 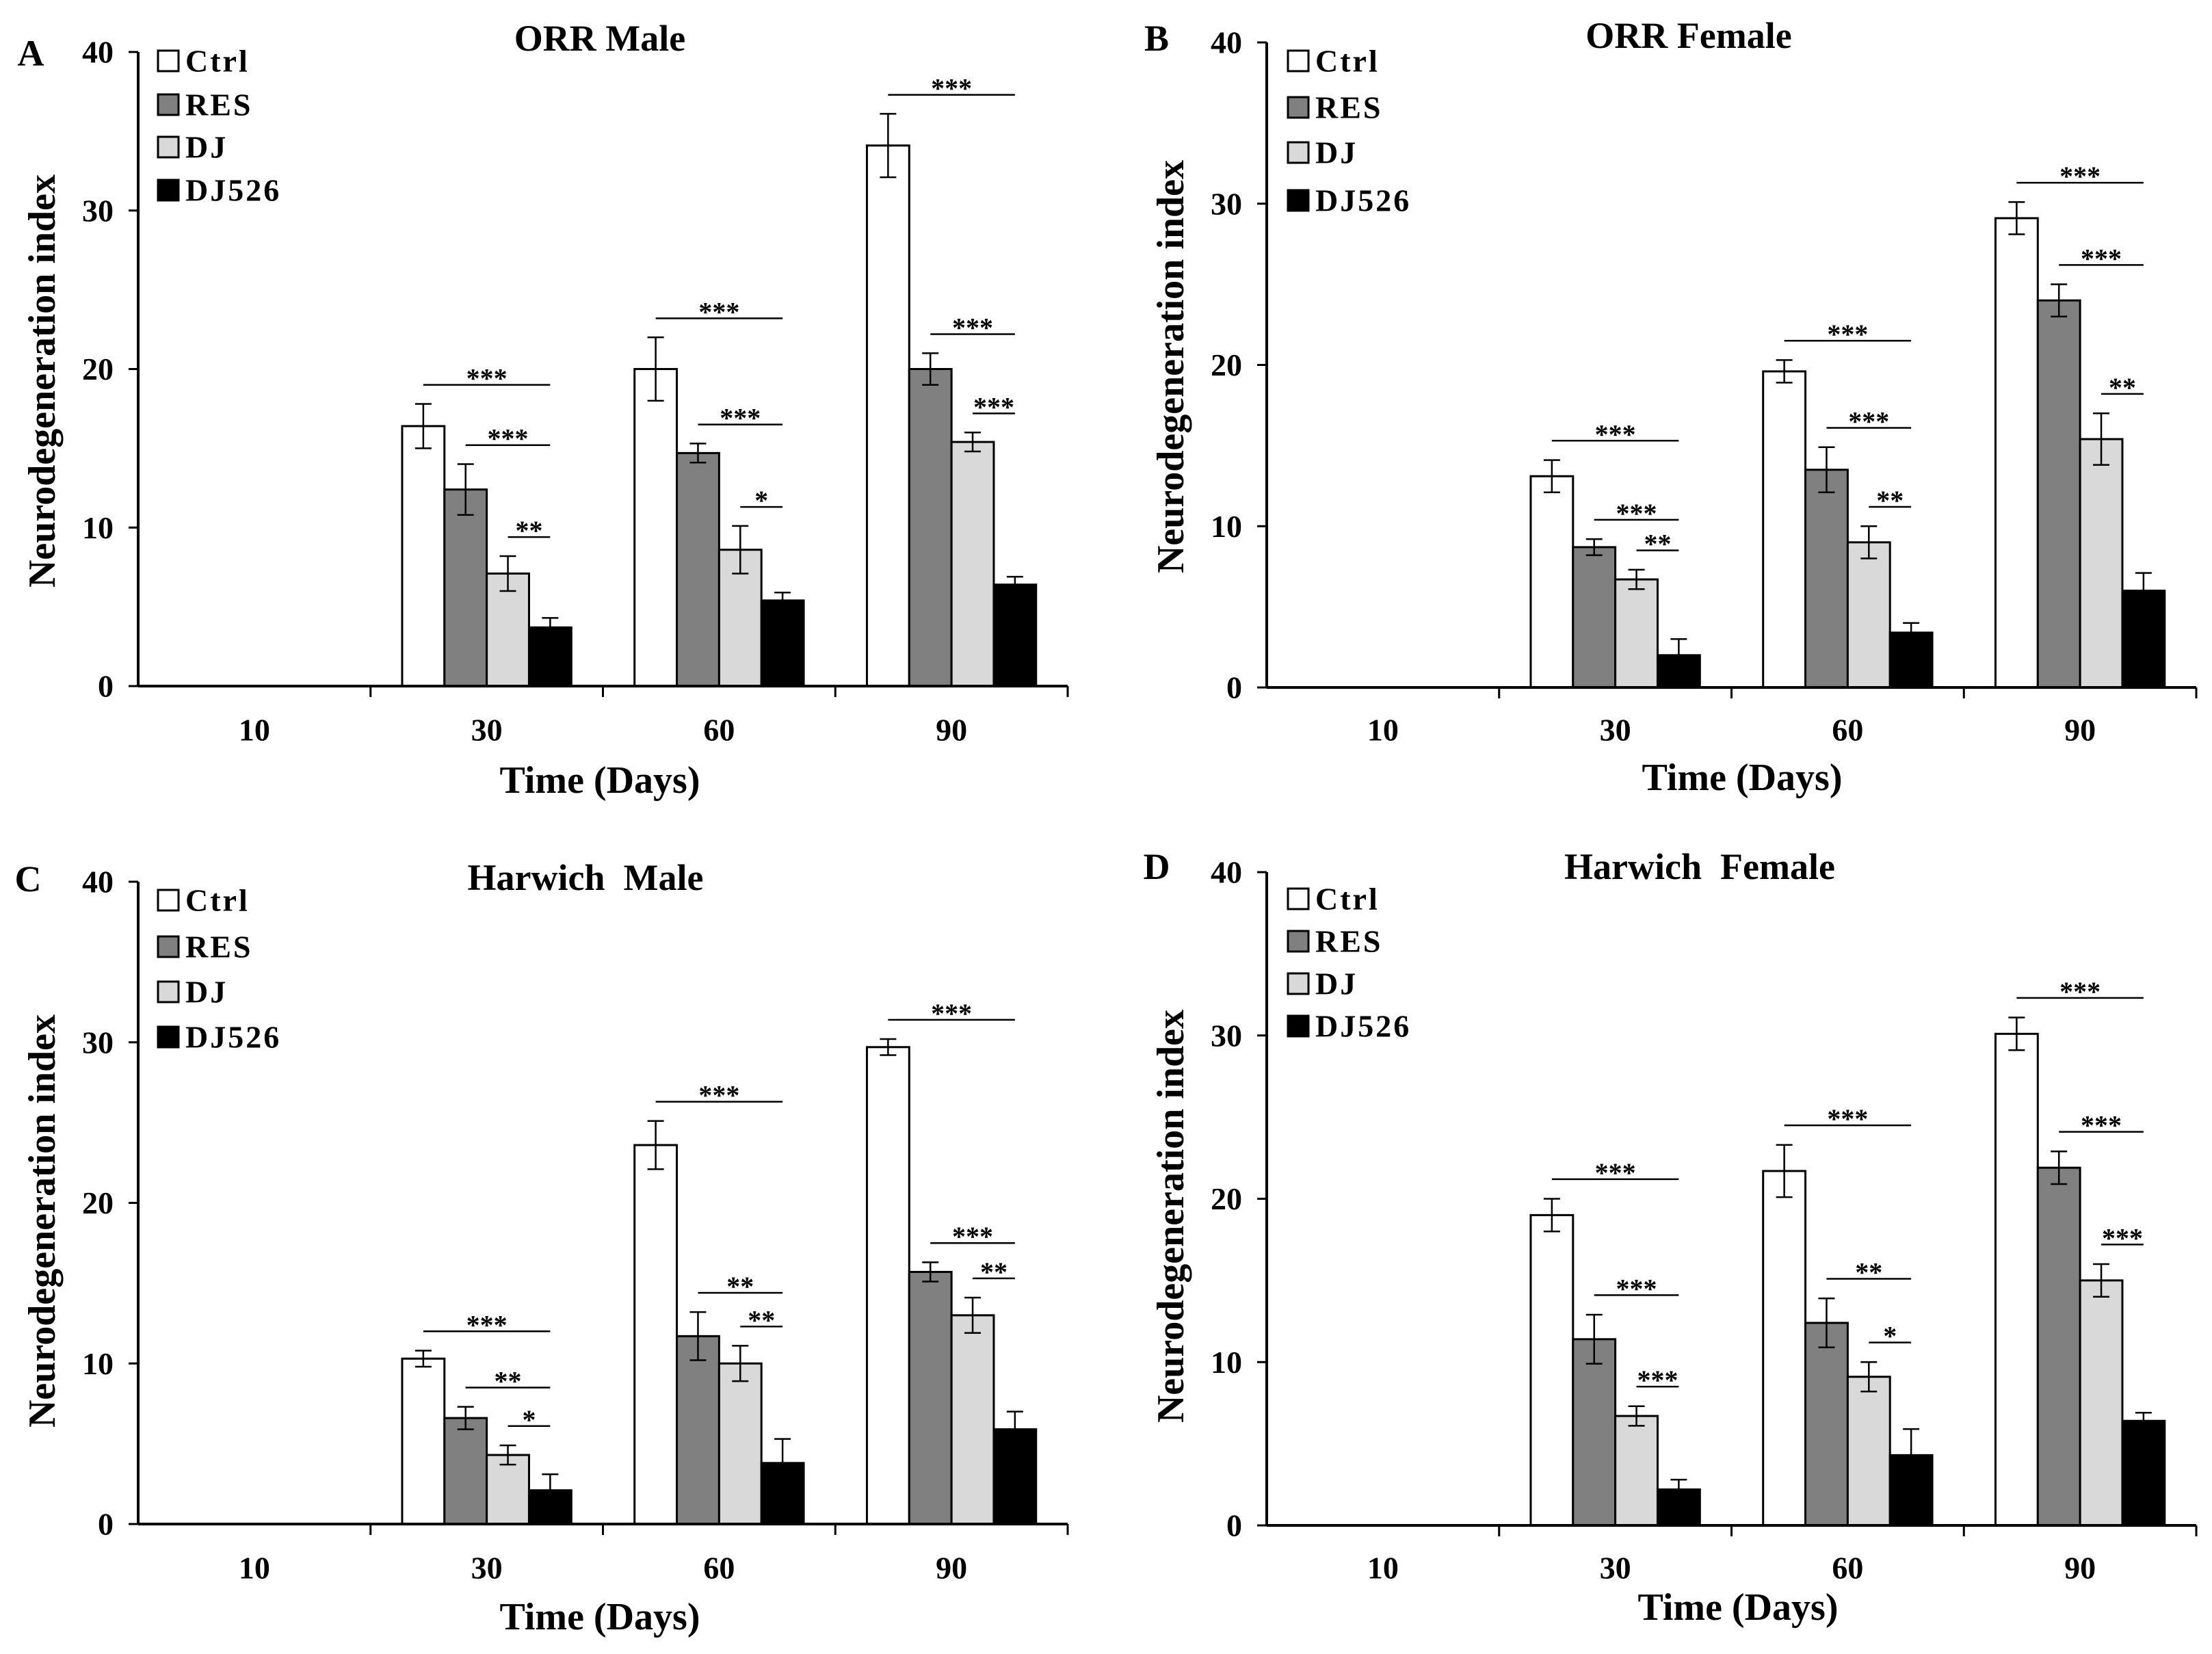 I want to click on legend-swatch-res, so click(x=1299, y=107).